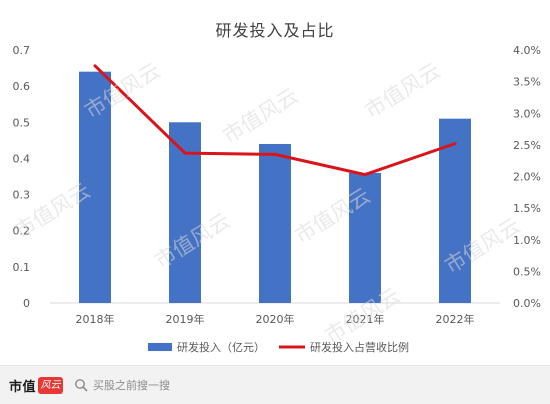 The image size is (550, 404). What do you see at coordinates (275, 384) in the screenshot?
I see `footer-bar: 市值 风云 买股之前搜一搜` at bounding box center [275, 384].